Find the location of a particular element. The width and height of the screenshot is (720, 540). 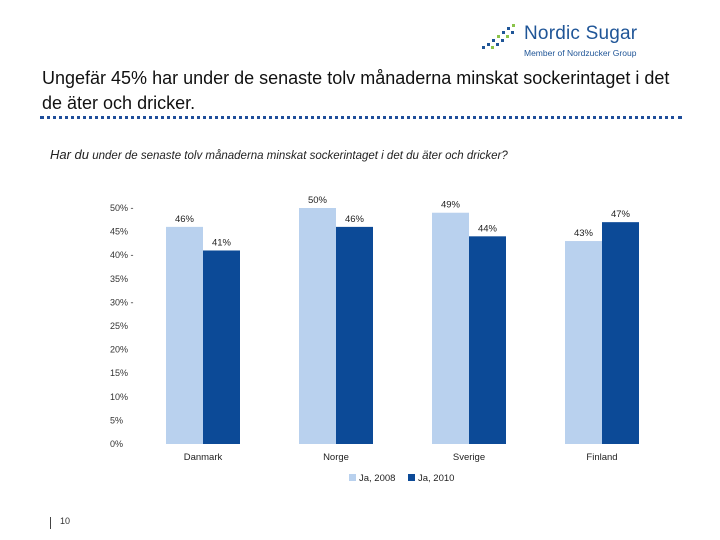

title-divider is located at coordinates (361, 117).